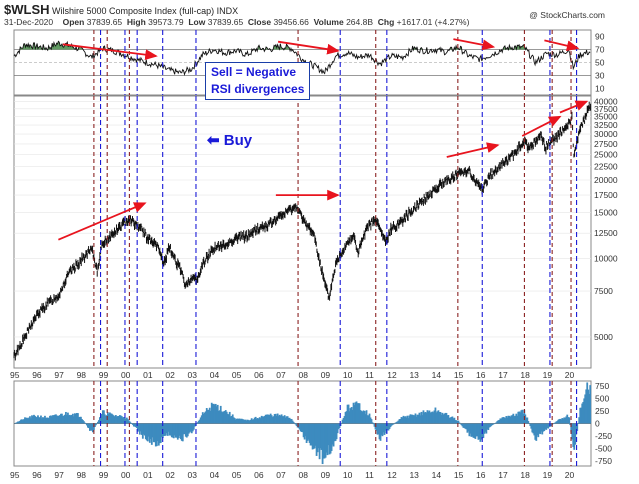  I want to click on price-tick-label: 35000, so click(606, 117).